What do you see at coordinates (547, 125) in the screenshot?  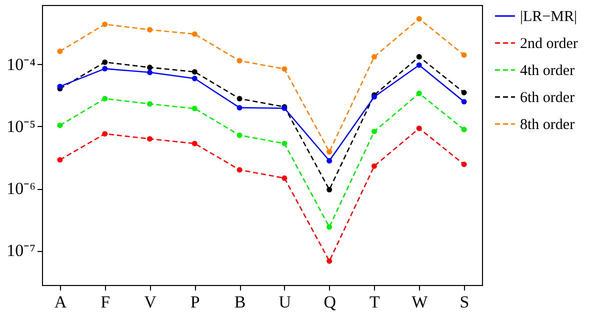 I see `legend-label: 8th order` at bounding box center [547, 125].